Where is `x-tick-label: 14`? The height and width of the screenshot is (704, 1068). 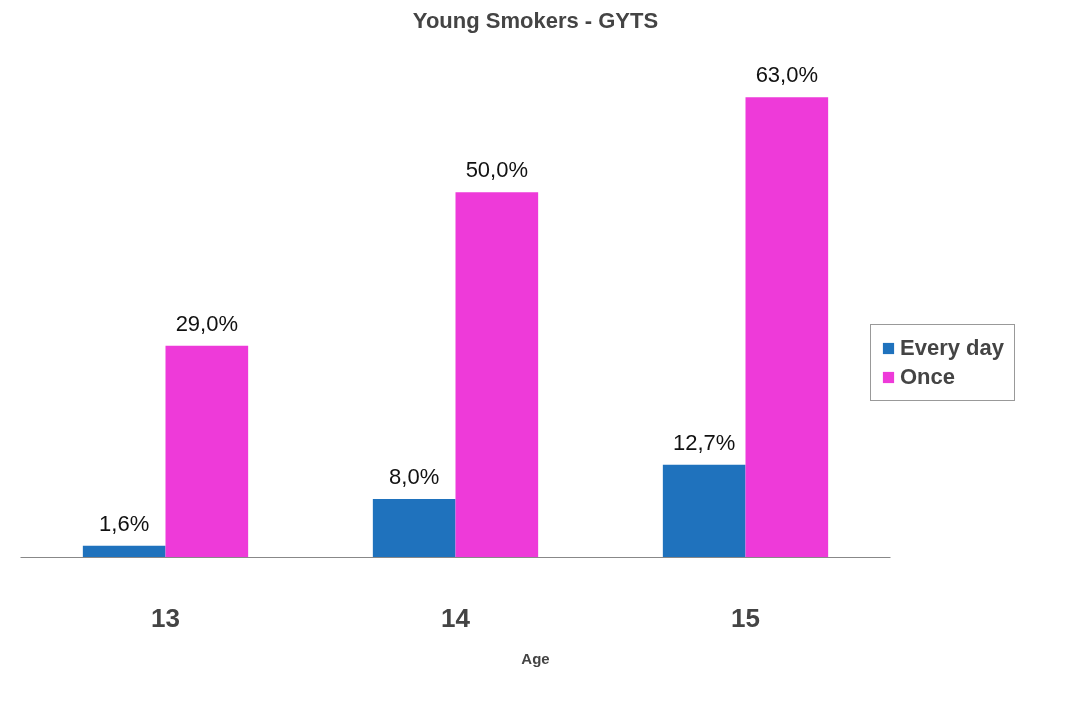 x-tick-label: 14 is located at coordinates (456, 617).